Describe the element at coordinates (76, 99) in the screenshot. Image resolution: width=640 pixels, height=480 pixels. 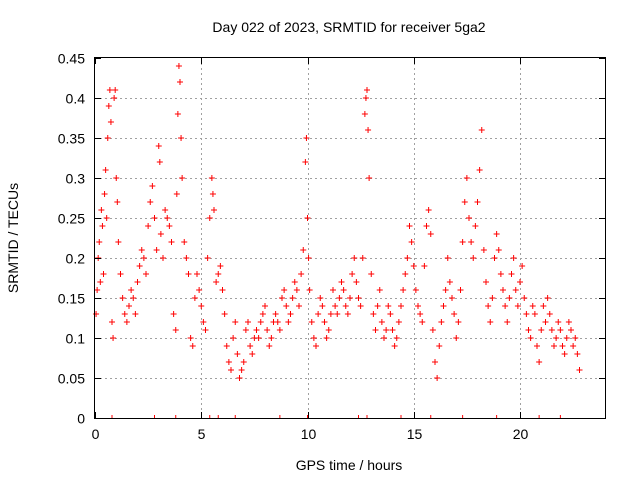
I see `y-tick-label: 0.4` at that location.